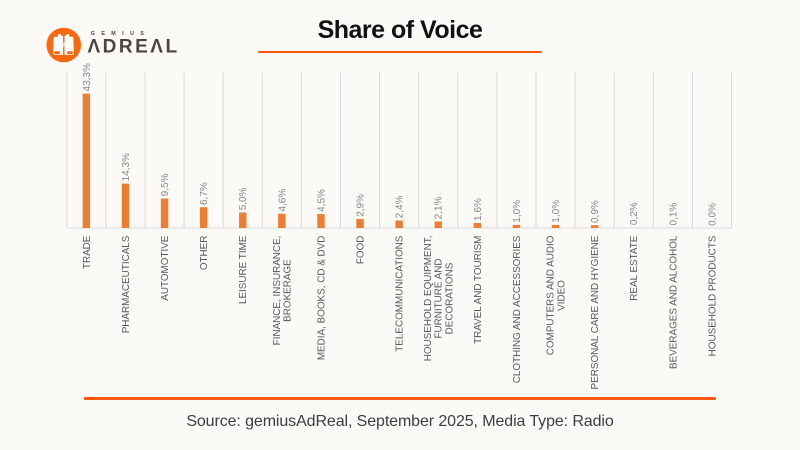 The width and height of the screenshot is (800, 450). Describe the element at coordinates (126, 167) in the screenshot. I see `svg-text: 14,3%` at that location.